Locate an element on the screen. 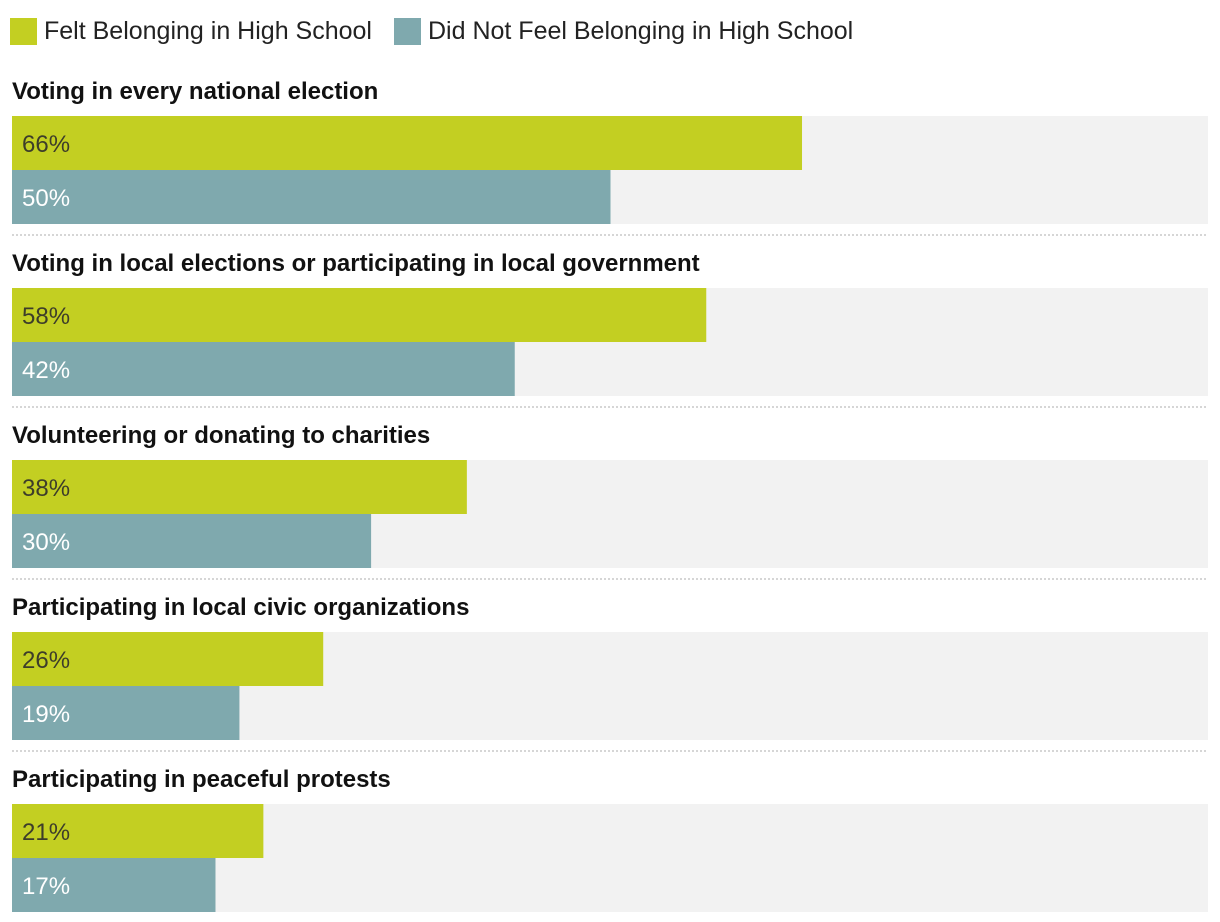 This screenshot has height=922, width=1220. bar-label-did-not-feel-belonging-local-elections: 42% is located at coordinates (46, 370).